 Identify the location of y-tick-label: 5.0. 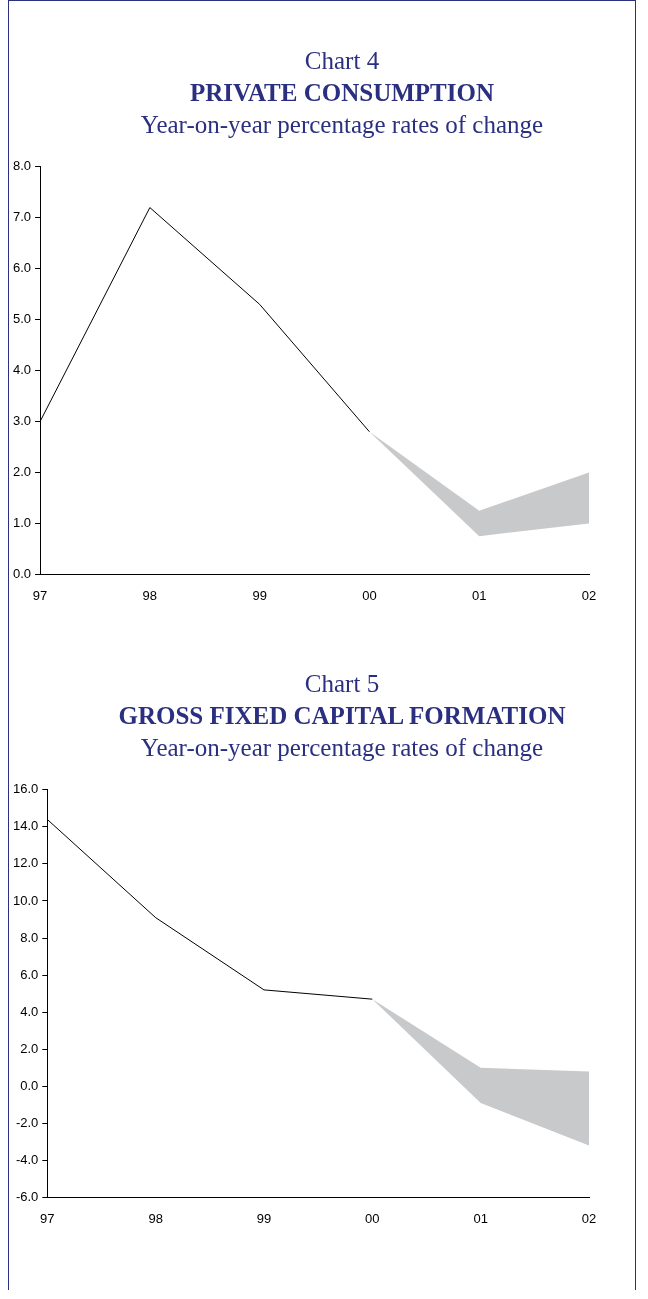
(22, 319).